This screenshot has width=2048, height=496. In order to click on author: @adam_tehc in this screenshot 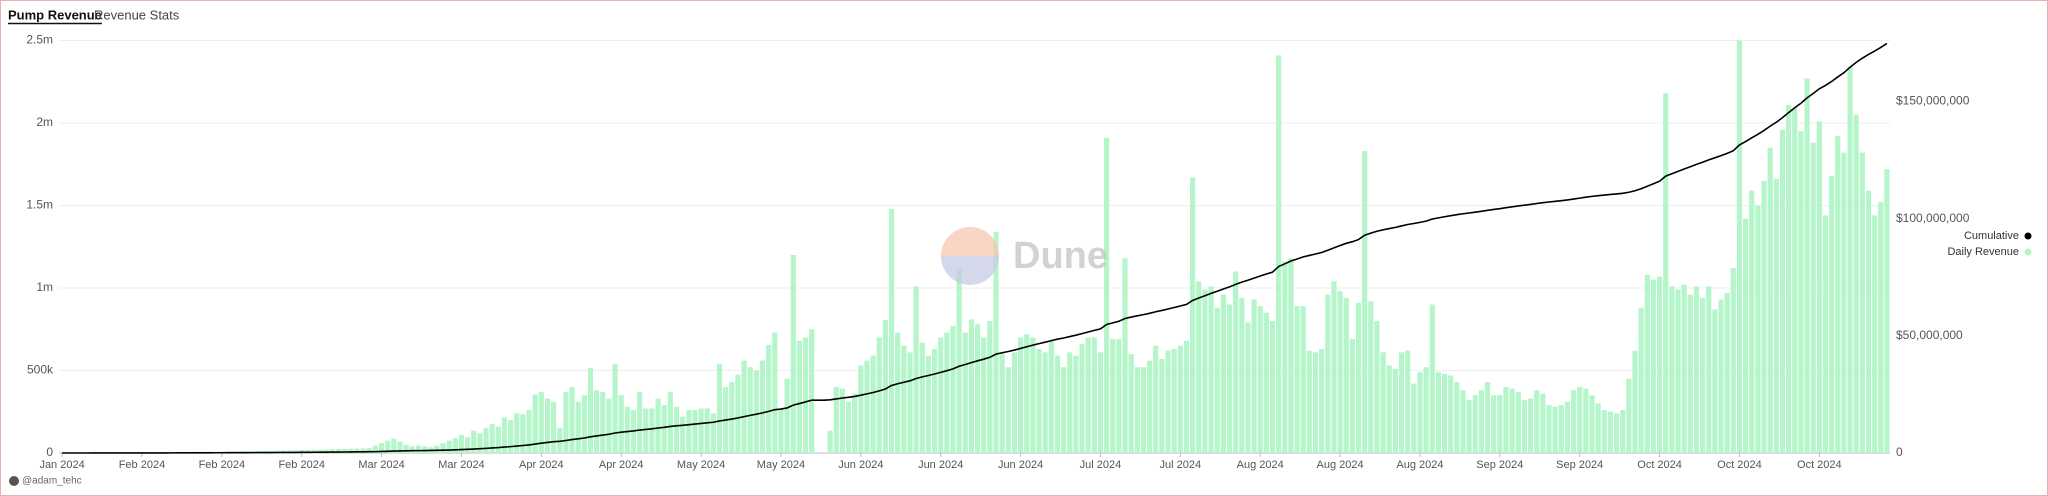, I will do `click(52, 481)`.